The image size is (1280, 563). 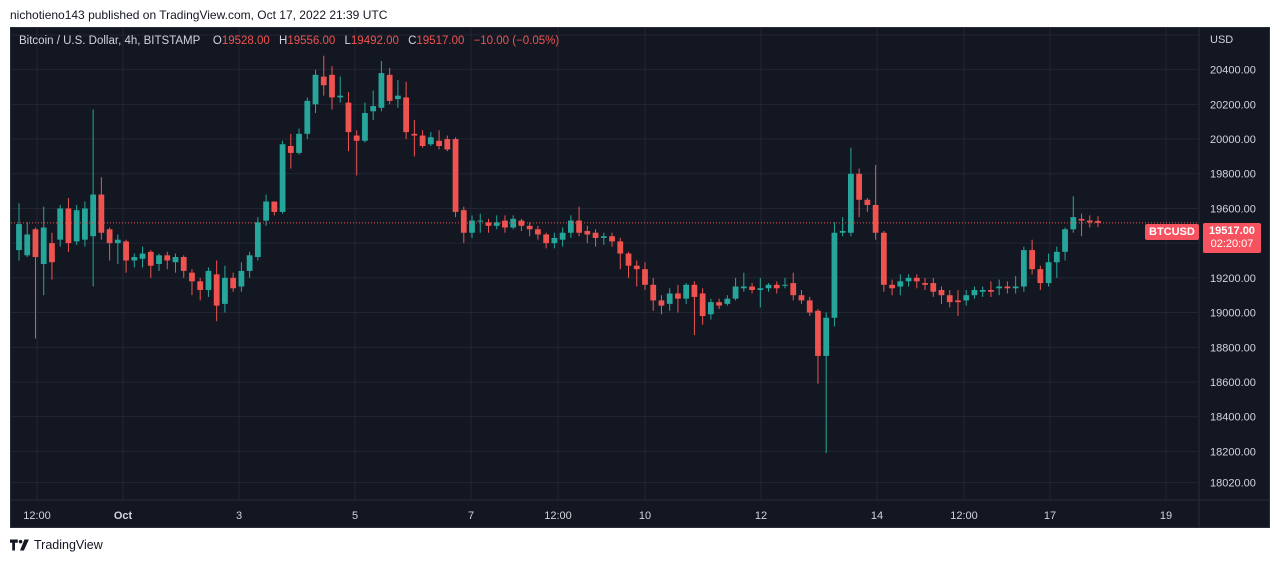 What do you see at coordinates (645, 516) in the screenshot?
I see `x-tick-label: 10` at bounding box center [645, 516].